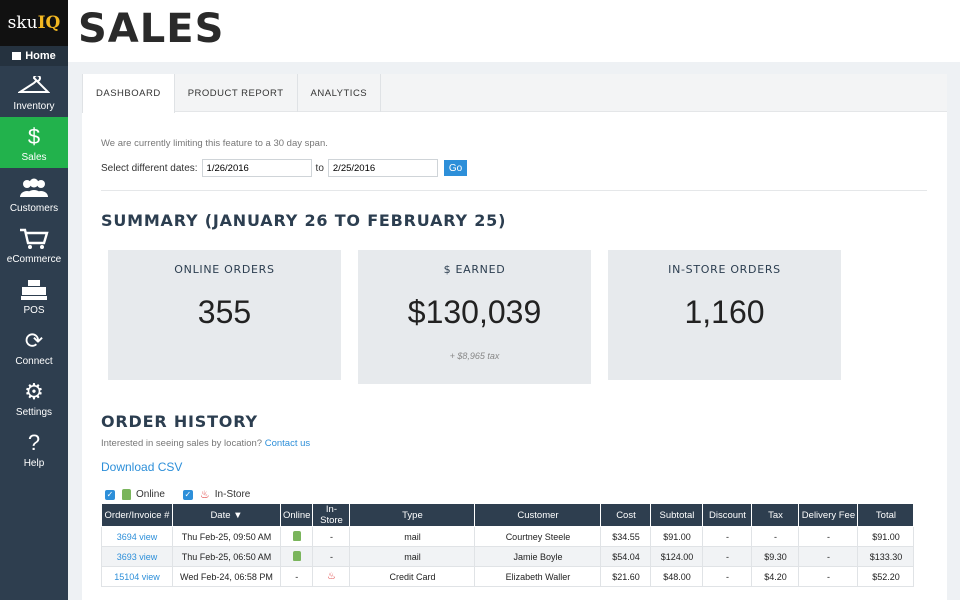  Describe the element at coordinates (304, 220) in the screenshot. I see `summary-title: SUMMARY (JANUARY 26 TO FEBRUARY 25)` at that location.